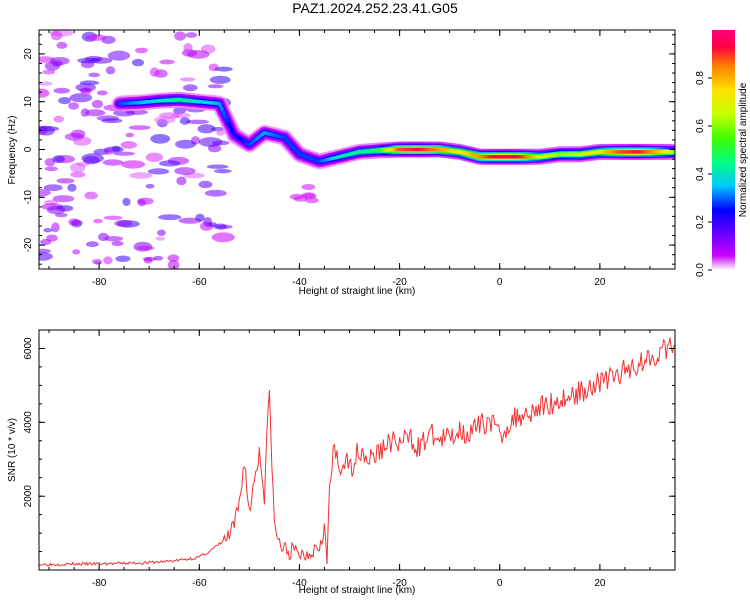 This screenshot has height=600, width=750. What do you see at coordinates (600, 282) in the screenshot?
I see `x-tick-label: 20` at bounding box center [600, 282].